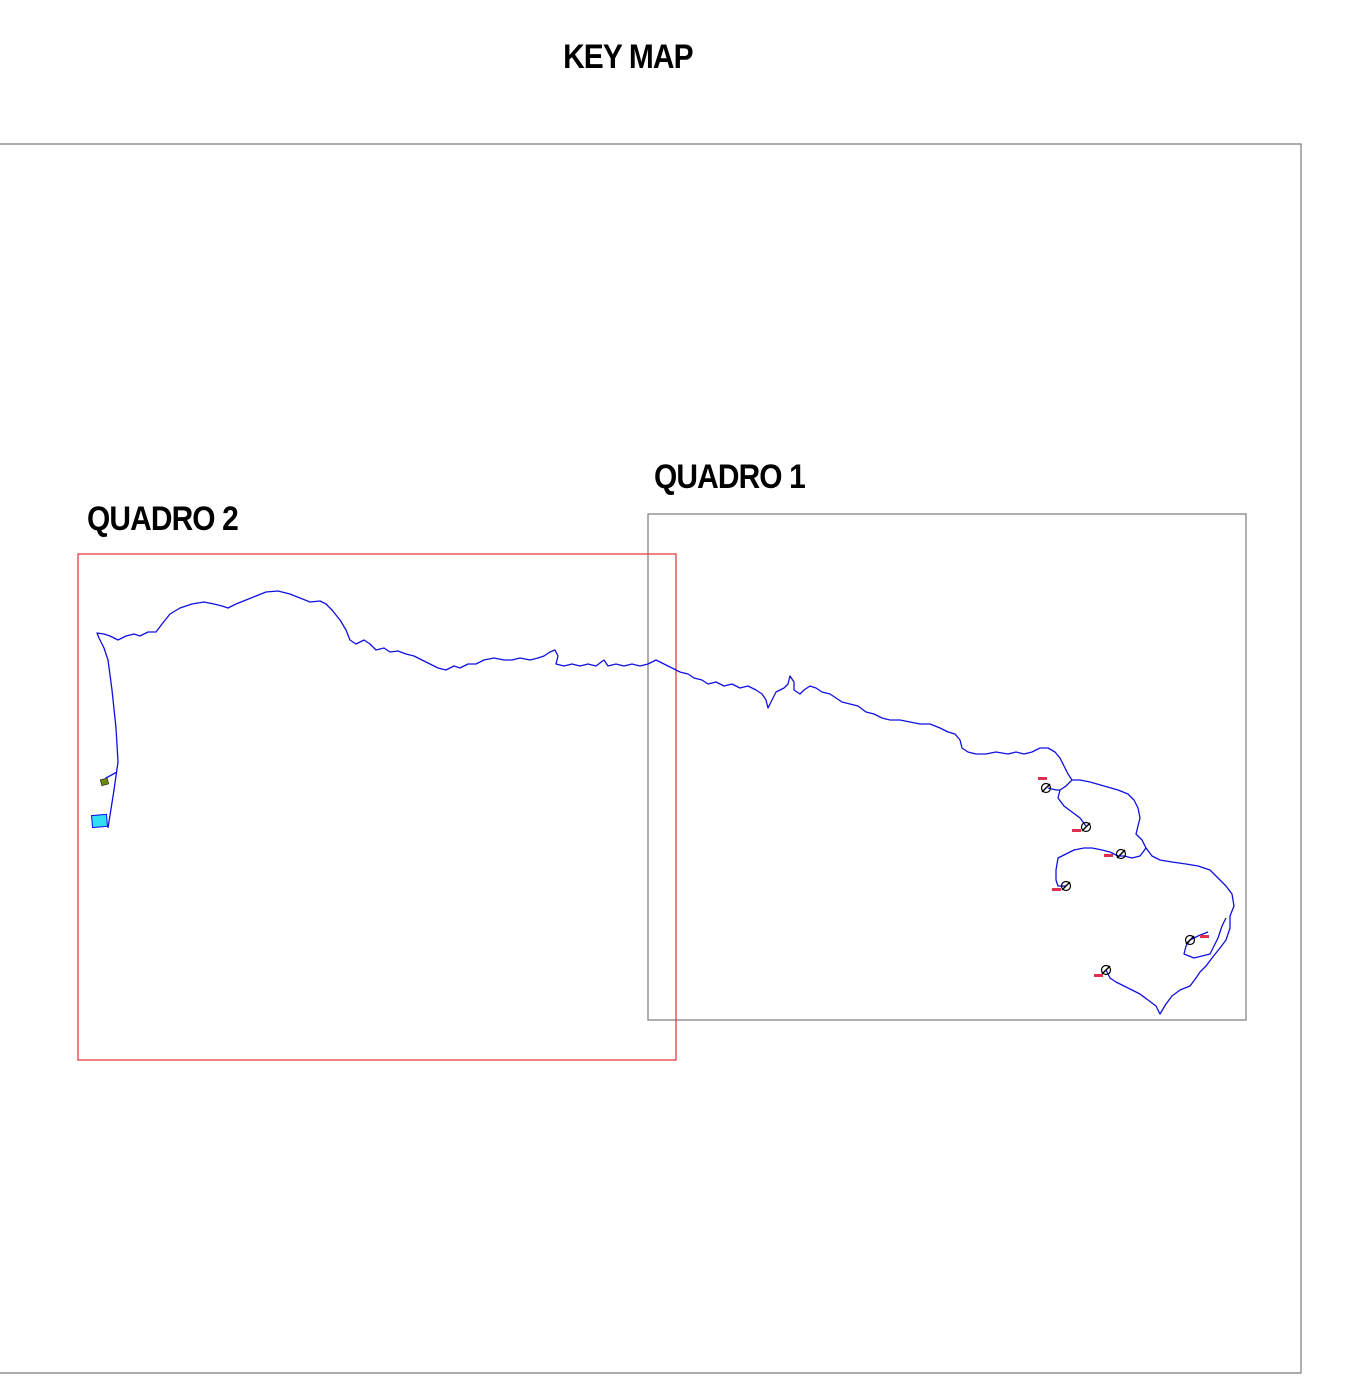 The height and width of the screenshot is (1400, 1348). What do you see at coordinates (730, 477) in the screenshot?
I see `quadro-1-label: QUADRO 1` at bounding box center [730, 477].